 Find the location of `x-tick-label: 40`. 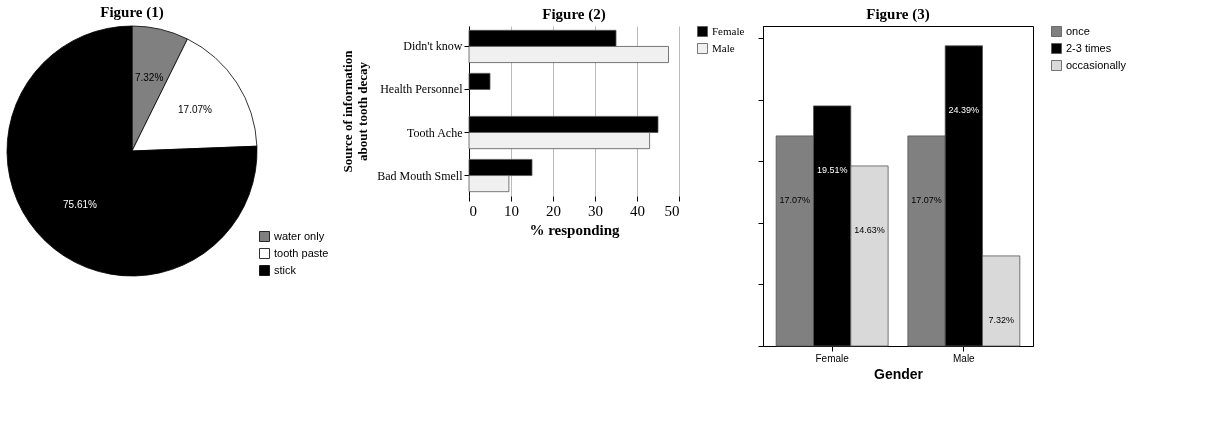

x-tick-label: 40 is located at coordinates (637, 210).